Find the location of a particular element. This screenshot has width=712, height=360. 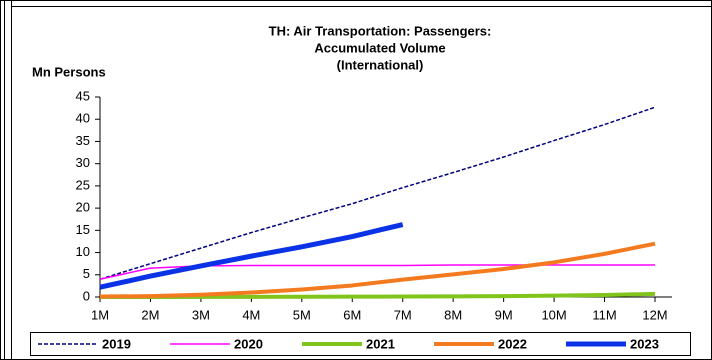

legend-label: 2020 is located at coordinates (248, 343).